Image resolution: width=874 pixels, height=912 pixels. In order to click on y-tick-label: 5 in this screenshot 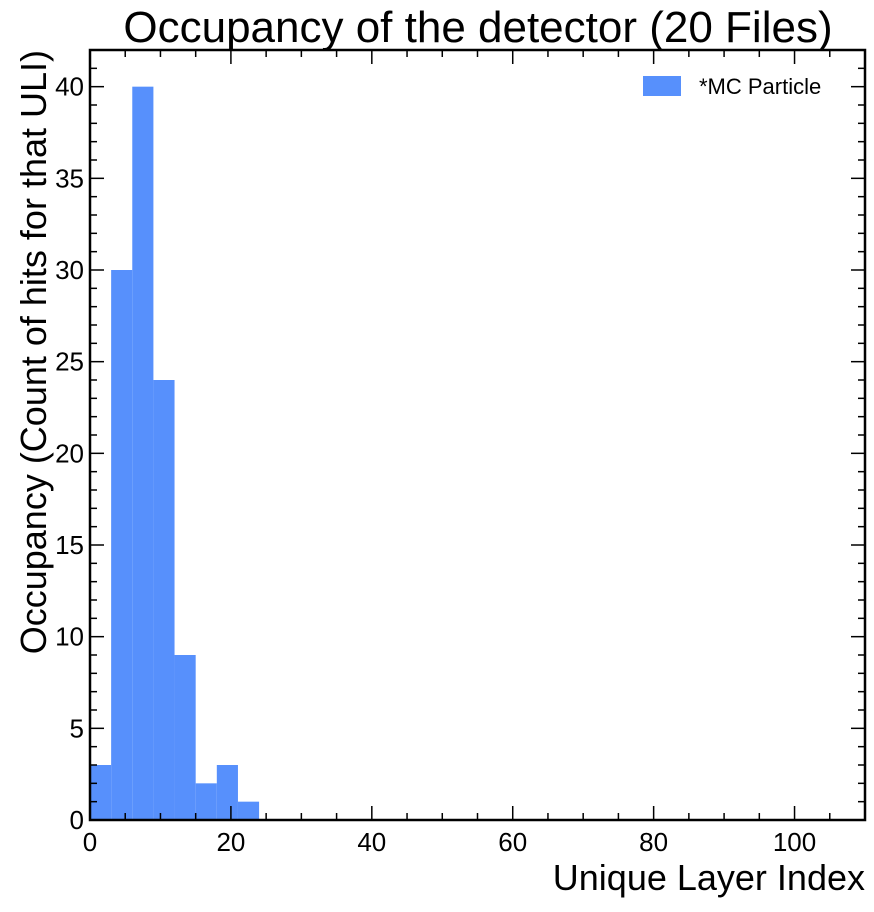, I will do `click(77, 728)`.